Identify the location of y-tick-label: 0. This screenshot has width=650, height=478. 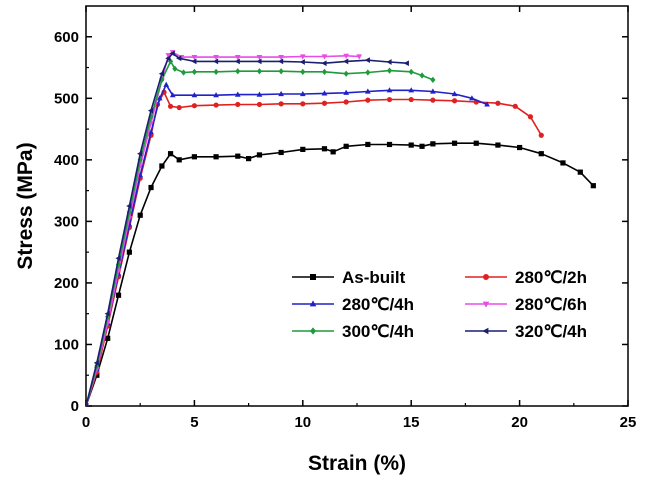
(75, 406).